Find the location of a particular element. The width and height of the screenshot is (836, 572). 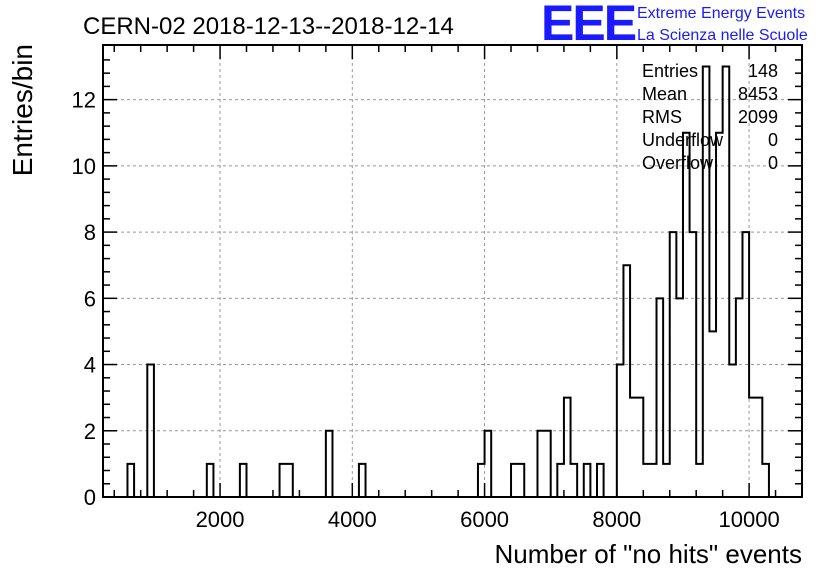

y-tick-label: 8 is located at coordinates (90, 232).